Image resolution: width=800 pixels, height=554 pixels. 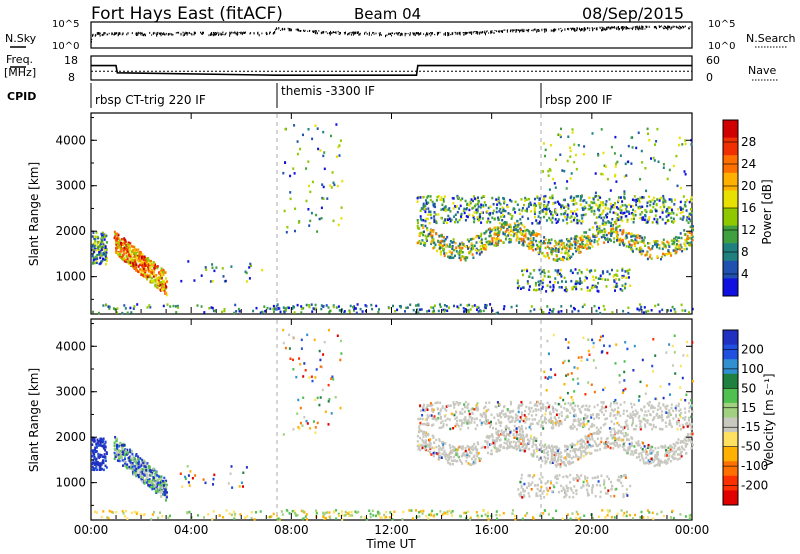 I want to click on y-tick-label: 4000, so click(x=70, y=140).